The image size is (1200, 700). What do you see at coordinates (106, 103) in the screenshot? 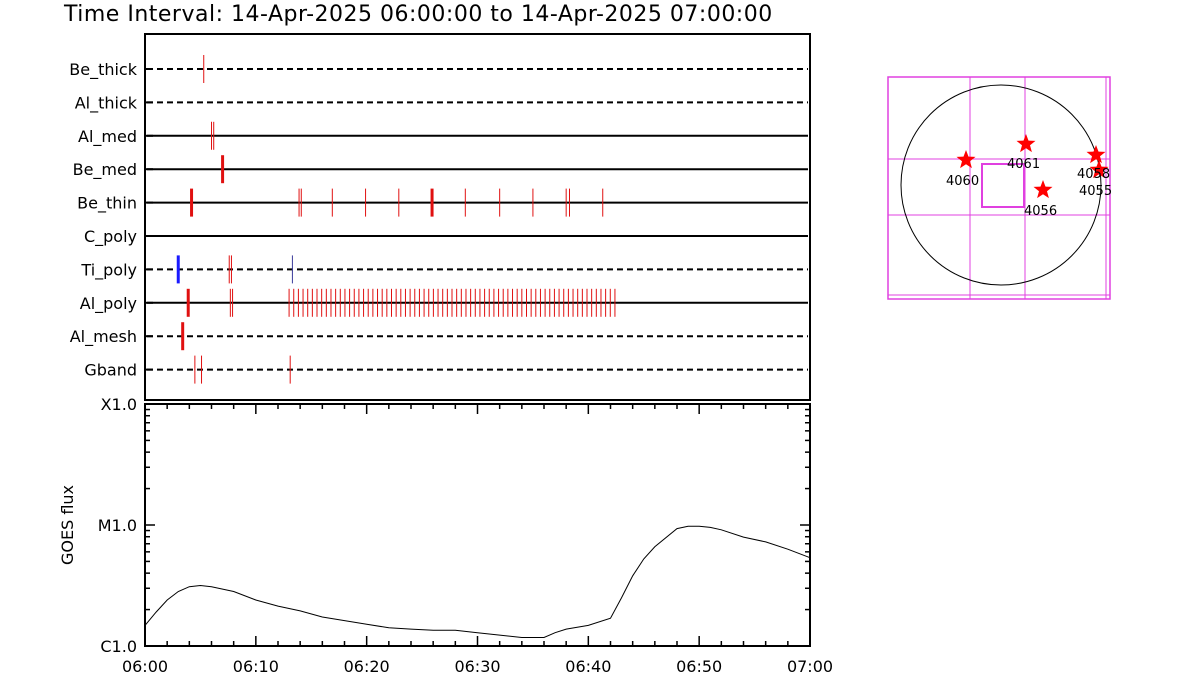
I see `channel-label-al_thick: Al_thick` at bounding box center [106, 103].